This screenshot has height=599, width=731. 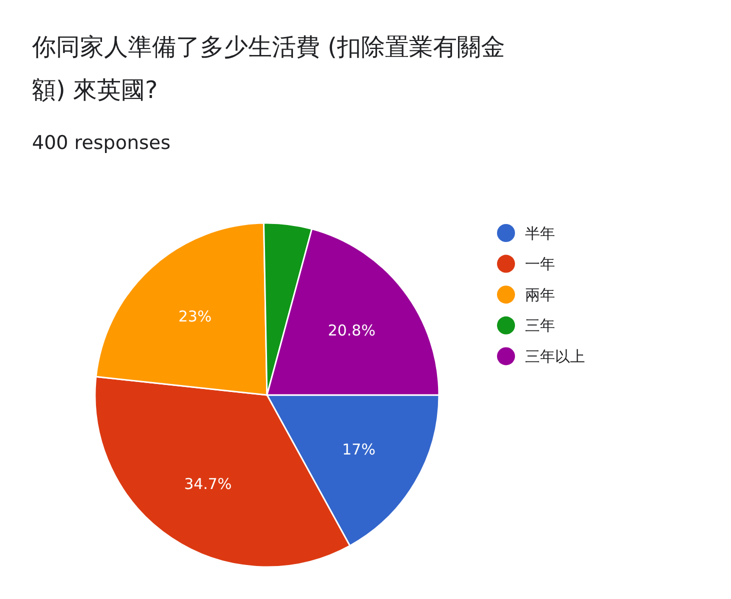 I want to click on legend-label: 三年以上, so click(x=555, y=356).